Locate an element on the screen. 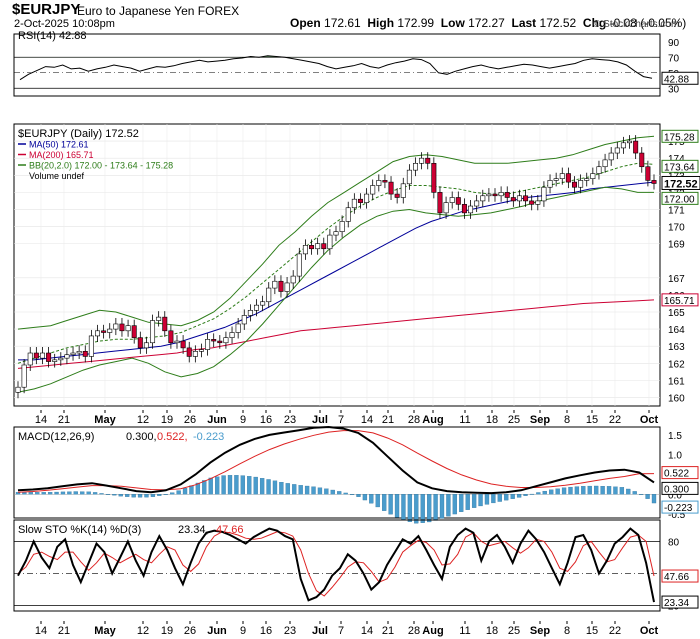 The height and width of the screenshot is (639, 700). price-tick-label: 164 is located at coordinates (676, 330).